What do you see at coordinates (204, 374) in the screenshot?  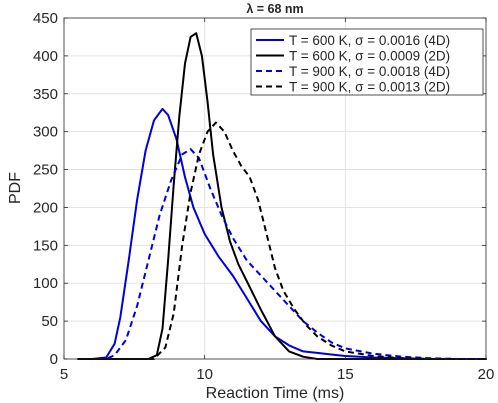 I see `x-tick-label: 10` at bounding box center [204, 374].